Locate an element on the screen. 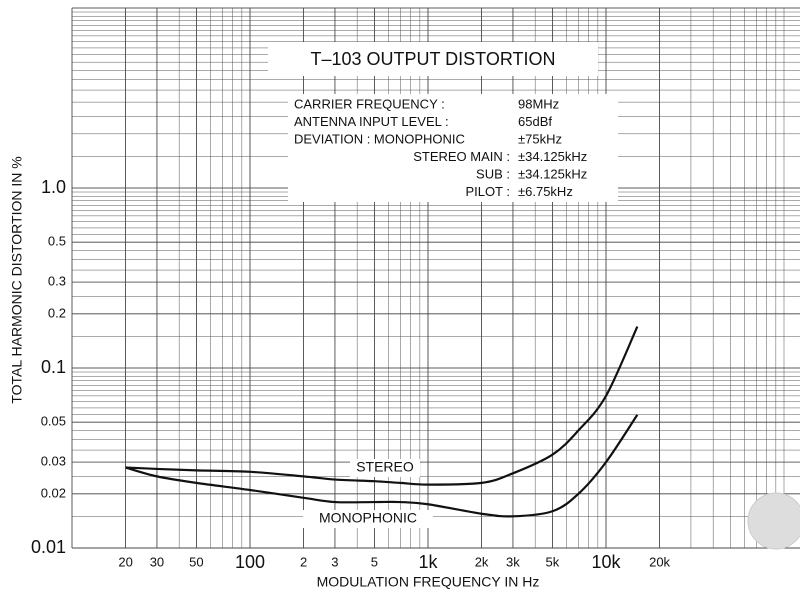 The image size is (800, 602). spec-label: PILOT : is located at coordinates (487, 191).